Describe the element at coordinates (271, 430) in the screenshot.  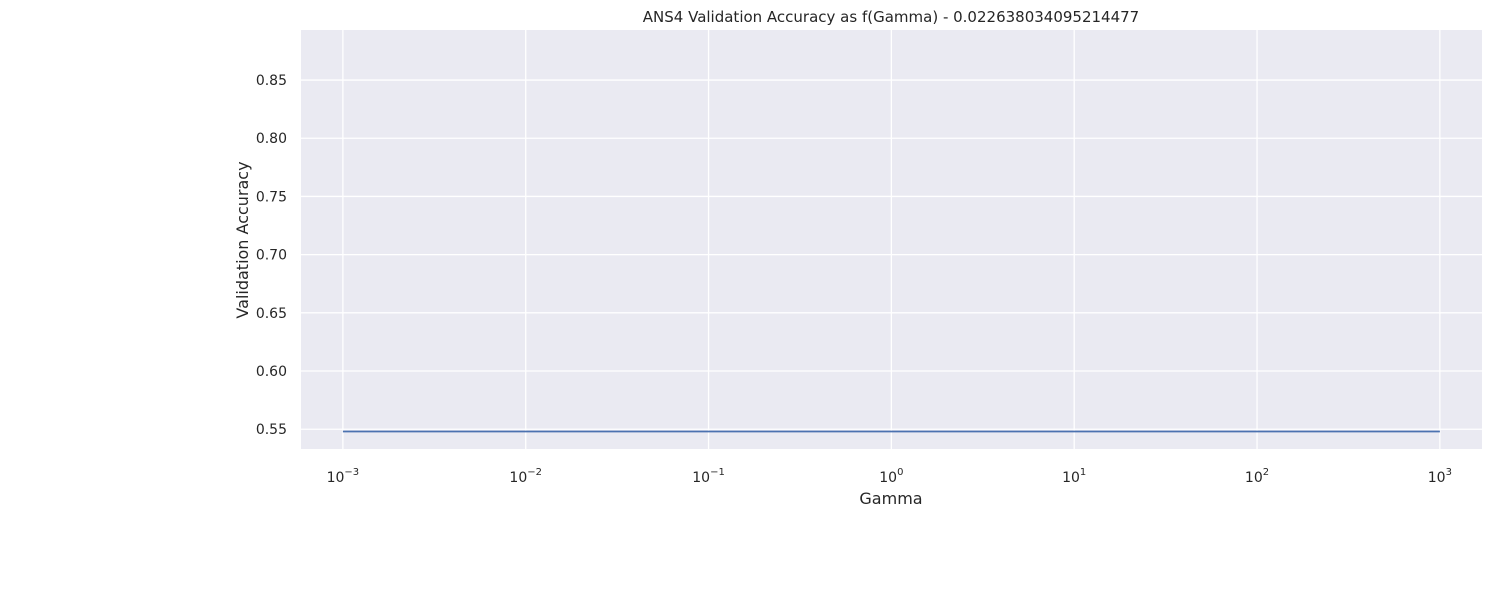
I see `y-tick-label: 0.55` at that location.